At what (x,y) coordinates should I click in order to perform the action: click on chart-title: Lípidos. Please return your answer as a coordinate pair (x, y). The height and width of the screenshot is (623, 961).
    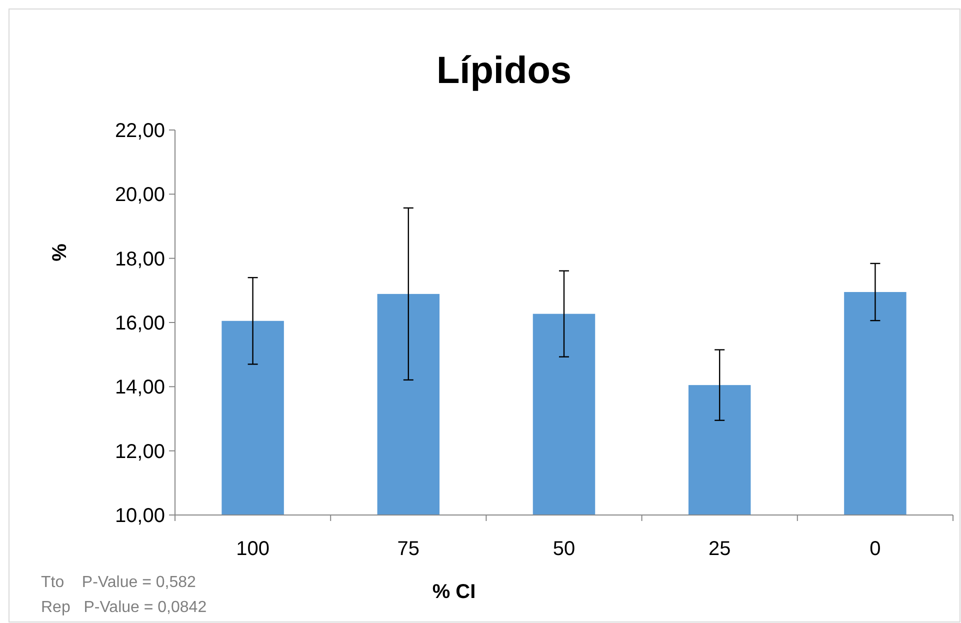
    Looking at the image, I should click on (504, 71).